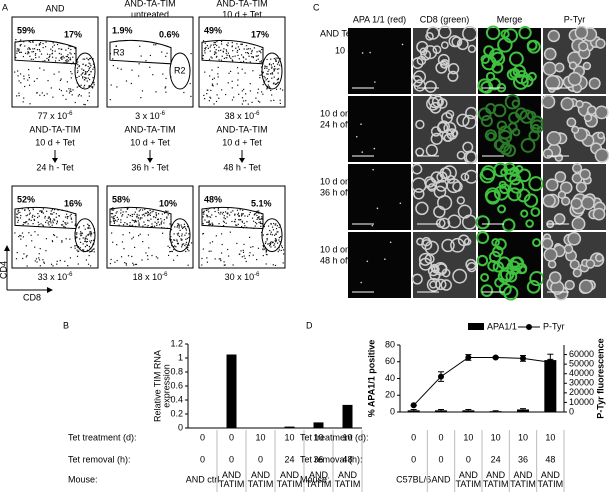 Image resolution: width=609 pixels, height=496 pixels. Describe the element at coordinates (390, 378) in the screenshot. I see `y-tick-label: 40` at that location.